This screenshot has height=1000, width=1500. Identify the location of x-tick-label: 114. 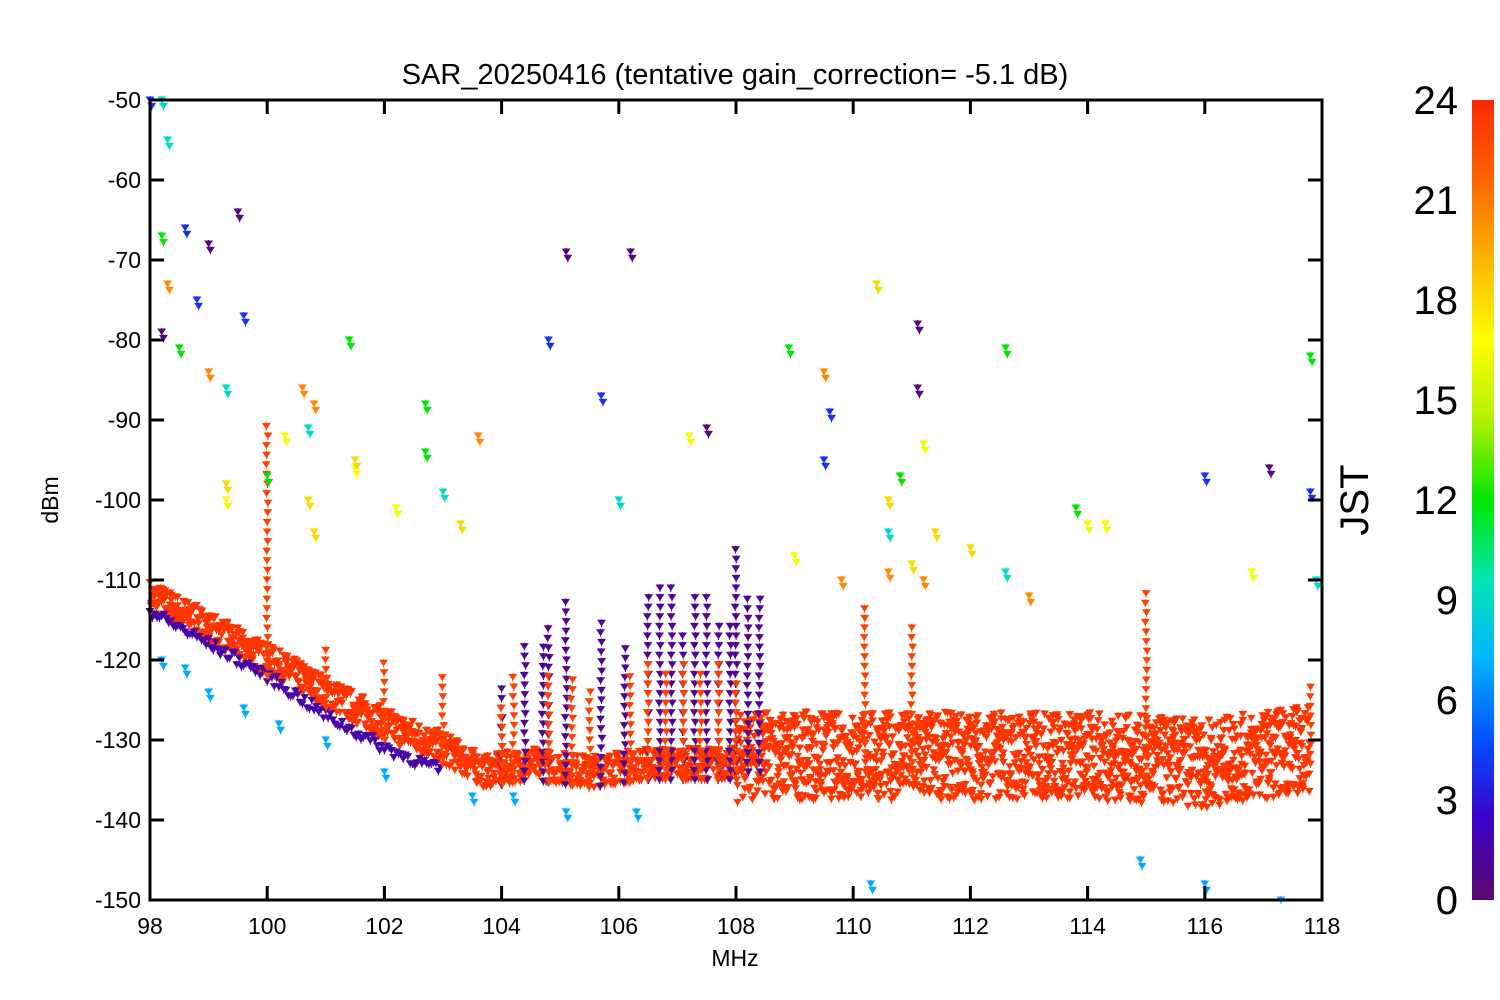
(1087, 926).